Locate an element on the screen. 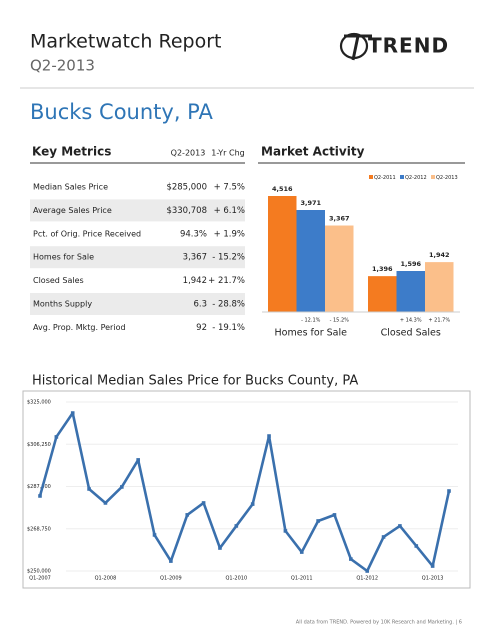 The image size is (494, 640). category-label: Homes for Sale is located at coordinates (311, 333).